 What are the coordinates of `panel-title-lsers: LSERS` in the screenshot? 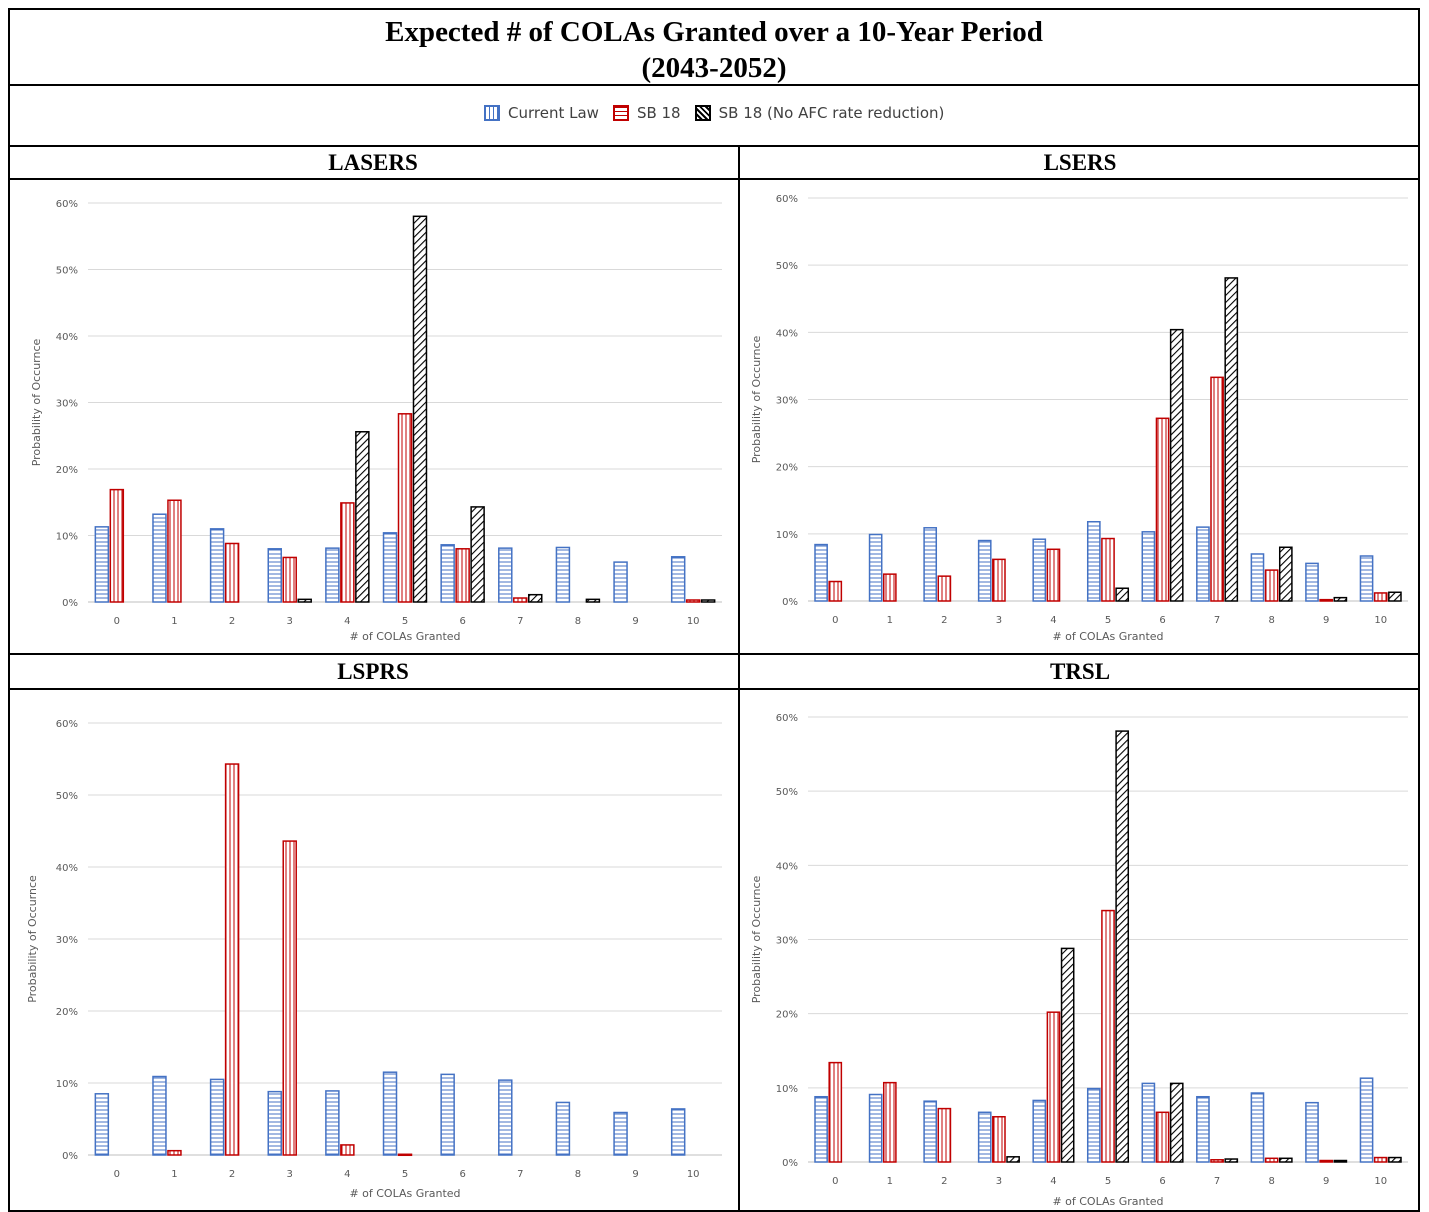 It's located at (1080, 162).